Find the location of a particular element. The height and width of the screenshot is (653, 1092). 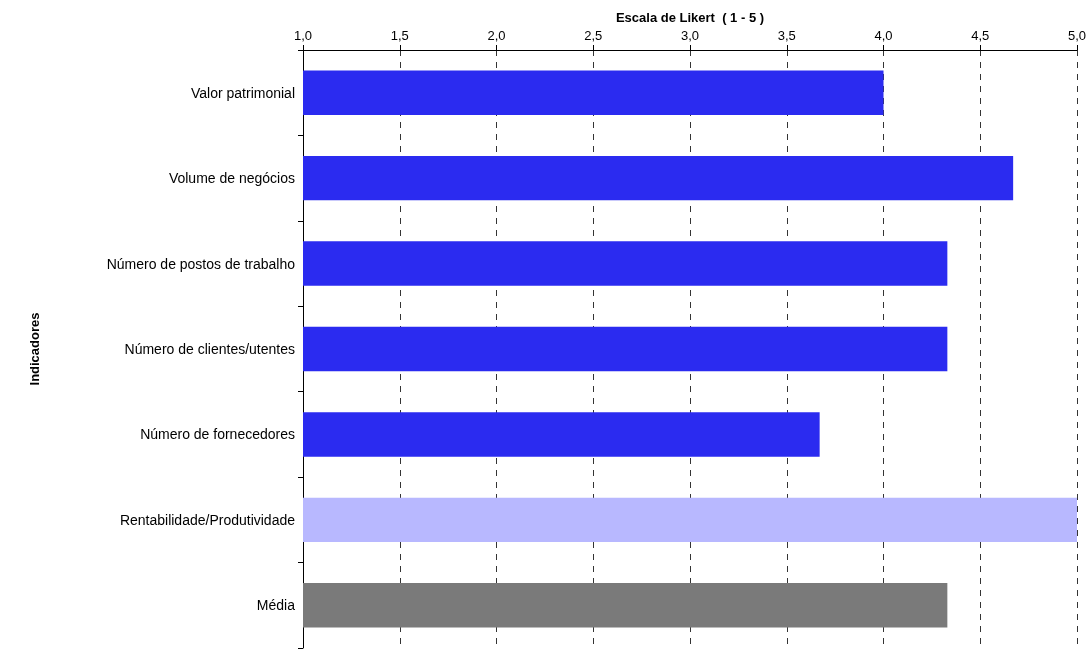

y-tick-label: Número de fornecedores is located at coordinates (217, 434).